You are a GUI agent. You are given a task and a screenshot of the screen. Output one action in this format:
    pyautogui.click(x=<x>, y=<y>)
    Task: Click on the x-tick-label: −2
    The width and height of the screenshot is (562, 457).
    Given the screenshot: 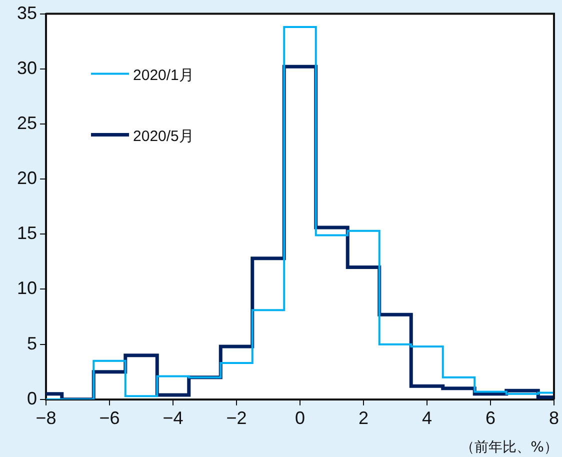 What is the action you would take?
    pyautogui.click(x=236, y=418)
    